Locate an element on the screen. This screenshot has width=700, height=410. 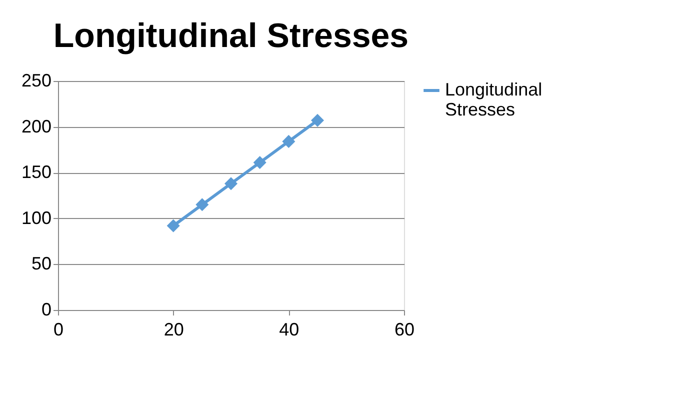
y-tick-label: 50 is located at coordinates (41, 264).